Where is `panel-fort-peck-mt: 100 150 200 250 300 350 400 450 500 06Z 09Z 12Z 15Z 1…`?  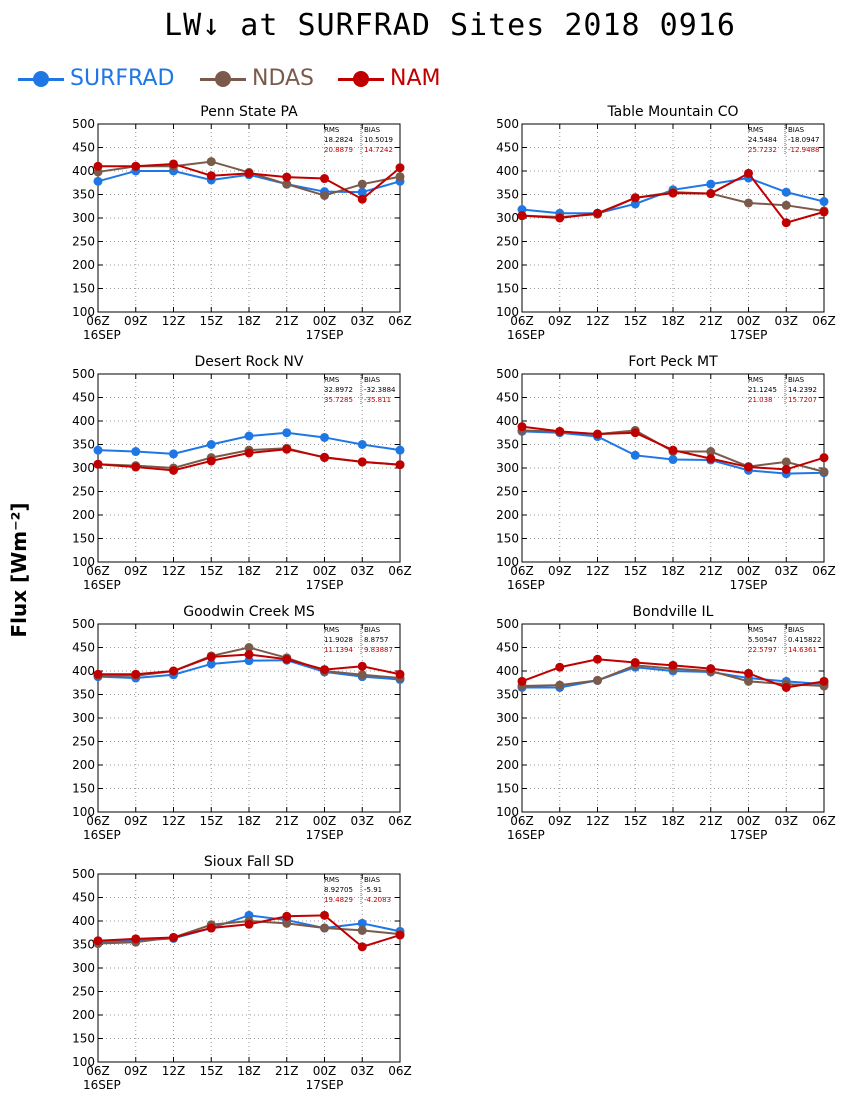
panel-fort-peck-mt: 100 150 200 250 300 350 400 450 500 06Z 09Z 12Z 15Z 1… is located at coordinates (666, 473).